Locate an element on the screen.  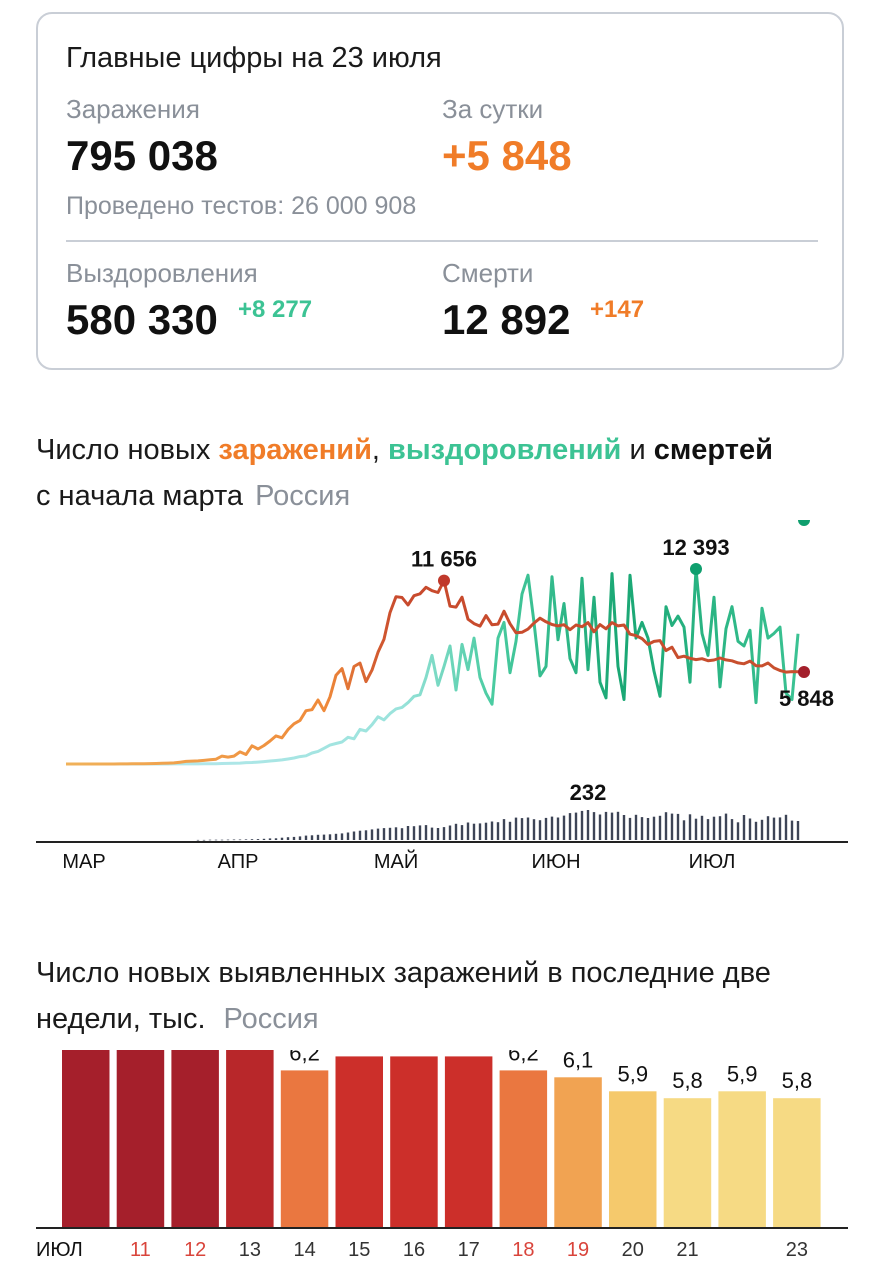
day-tick-label: 14 is located at coordinates (304, 1250).